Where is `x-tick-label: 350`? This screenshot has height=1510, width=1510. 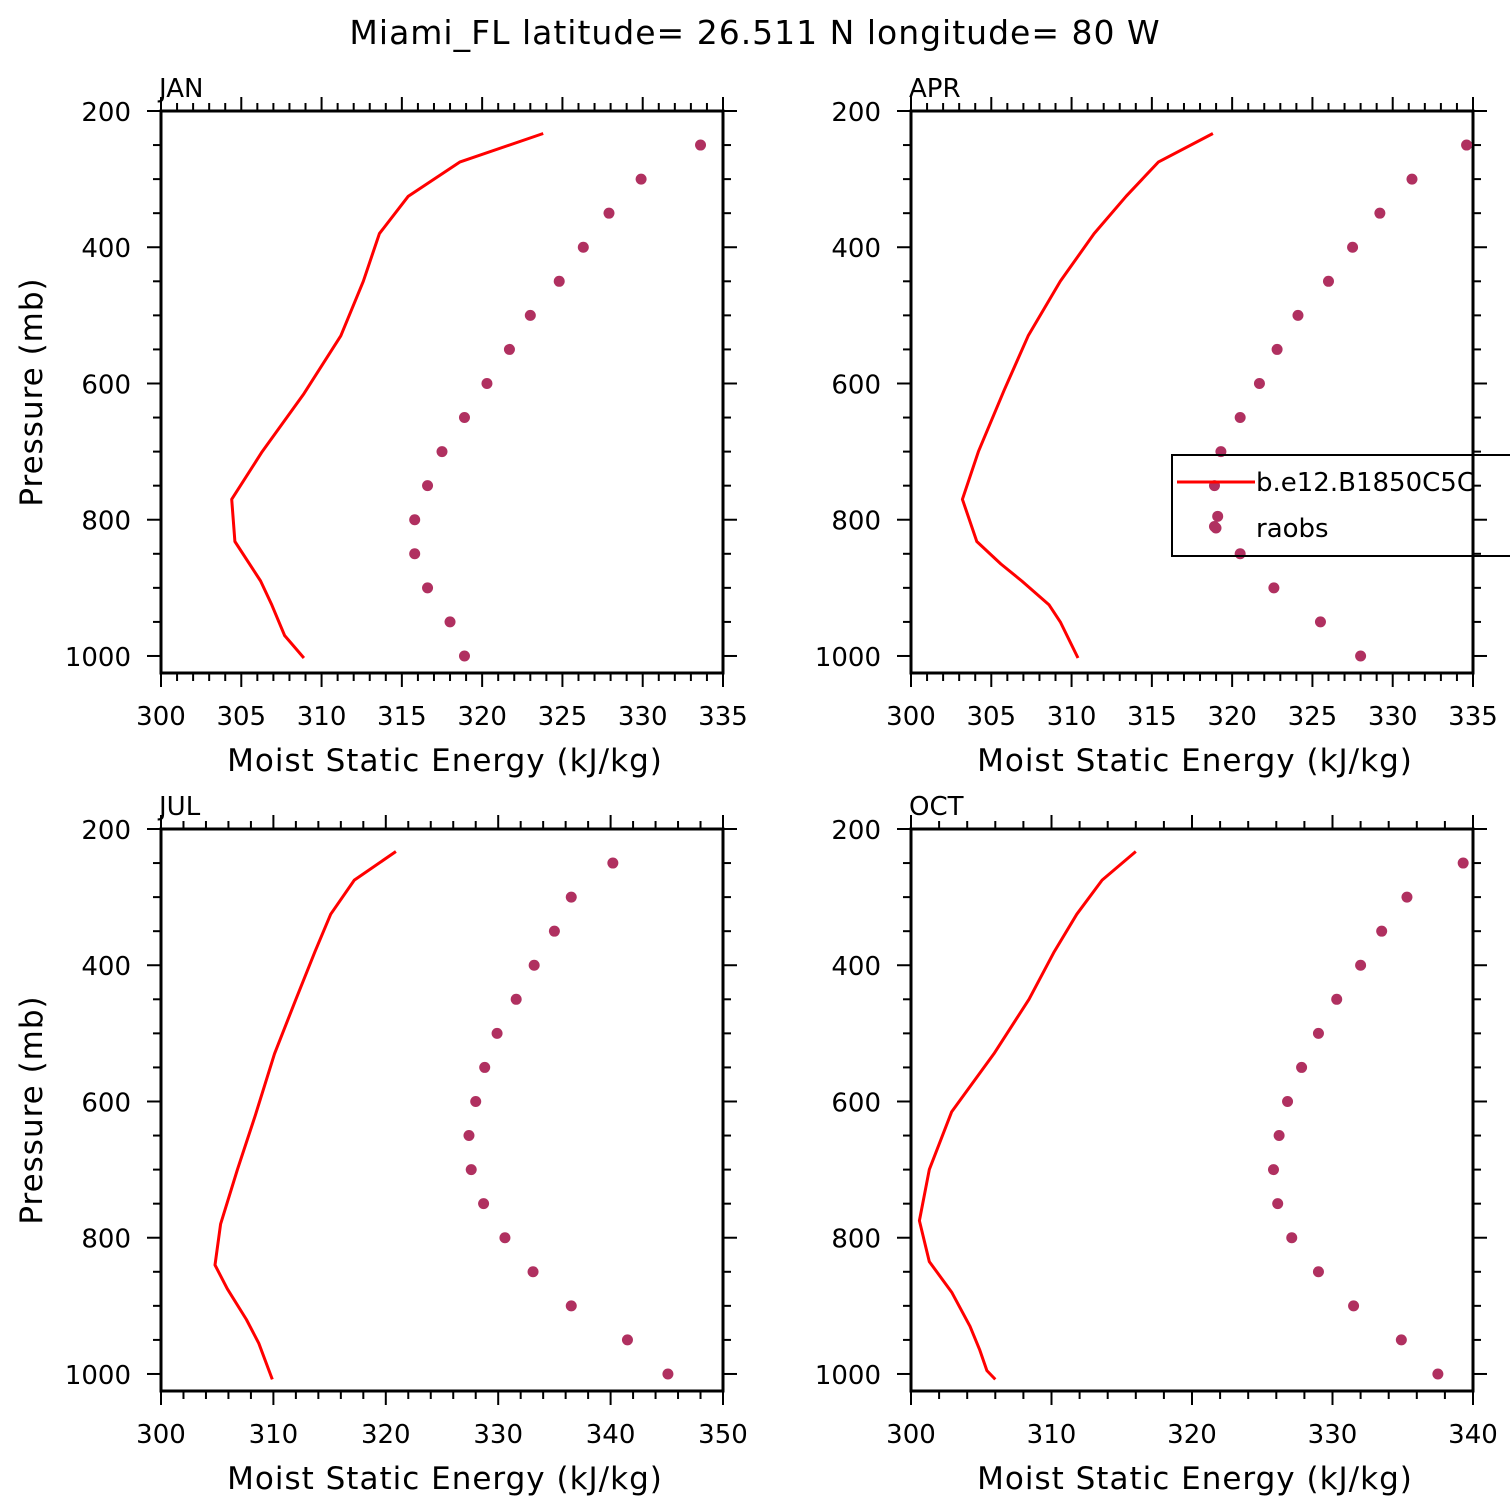 x-tick-label: 350 is located at coordinates (723, 1435).